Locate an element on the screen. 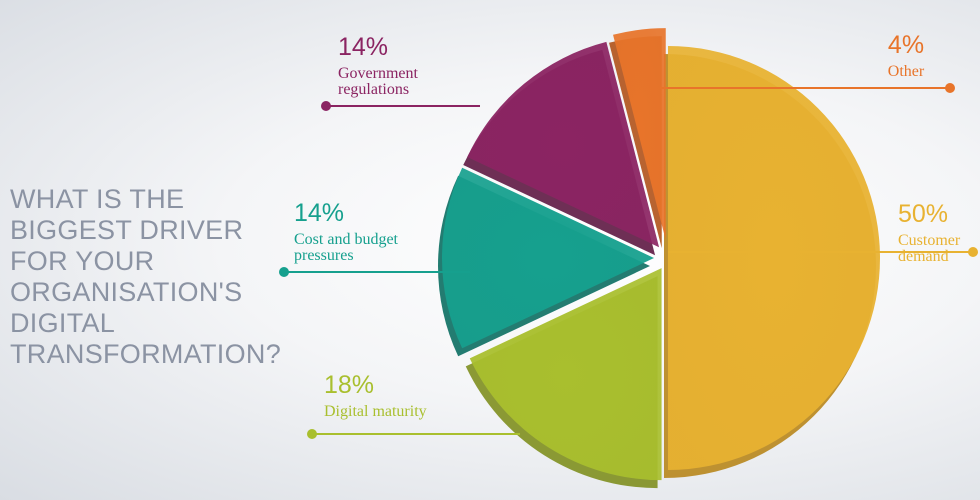  pie-slice-other is located at coordinates (639, 134).